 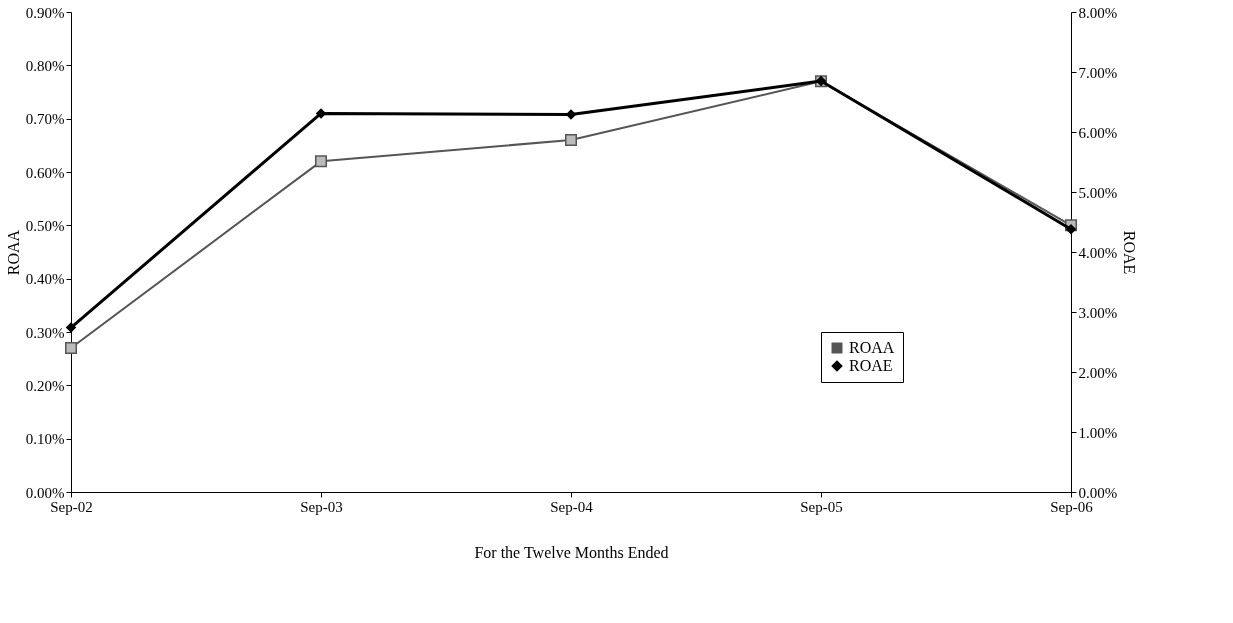 I want to click on y2-tick-label: 5.00%, so click(x=1098, y=192).